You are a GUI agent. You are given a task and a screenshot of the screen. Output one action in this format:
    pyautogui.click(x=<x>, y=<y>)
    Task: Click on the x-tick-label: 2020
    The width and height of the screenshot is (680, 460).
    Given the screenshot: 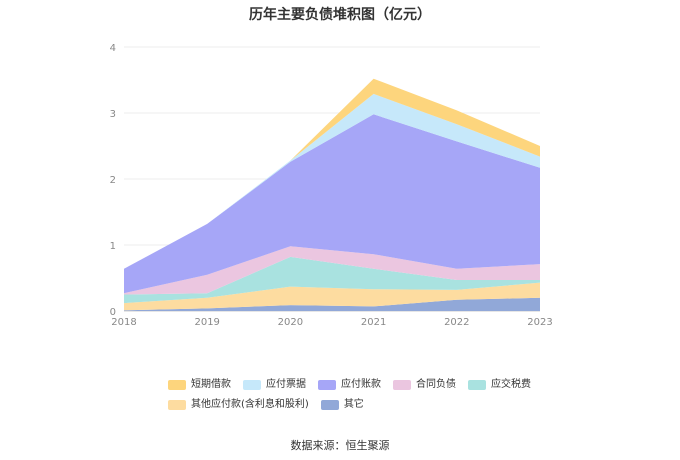 What is the action you would take?
    pyautogui.click(x=290, y=322)
    